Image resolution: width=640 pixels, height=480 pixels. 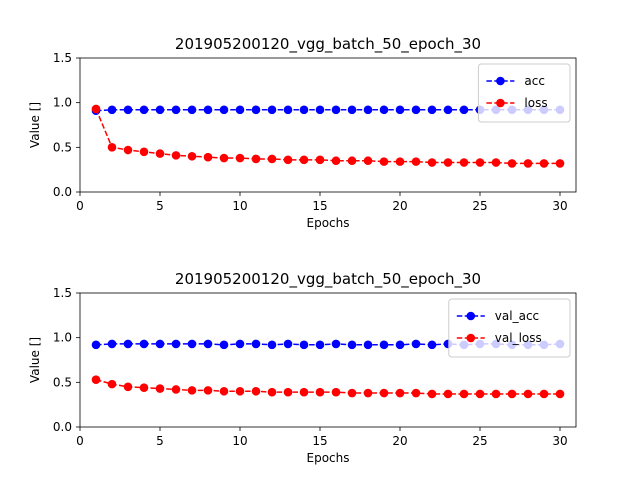 I want to click on chart-1-x-tick-label: 10, so click(x=239, y=206).